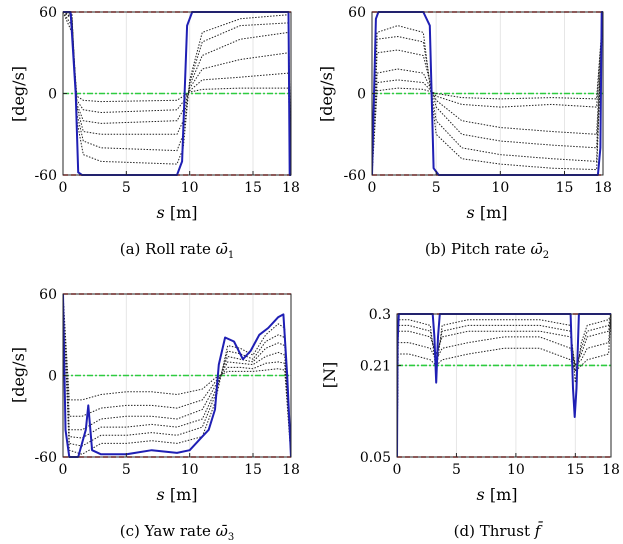 Image resolution: width=623 pixels, height=544 pixels. I want to click on caption-yaw-rate: (c) Yaw rate ω̄3, so click(177, 532).